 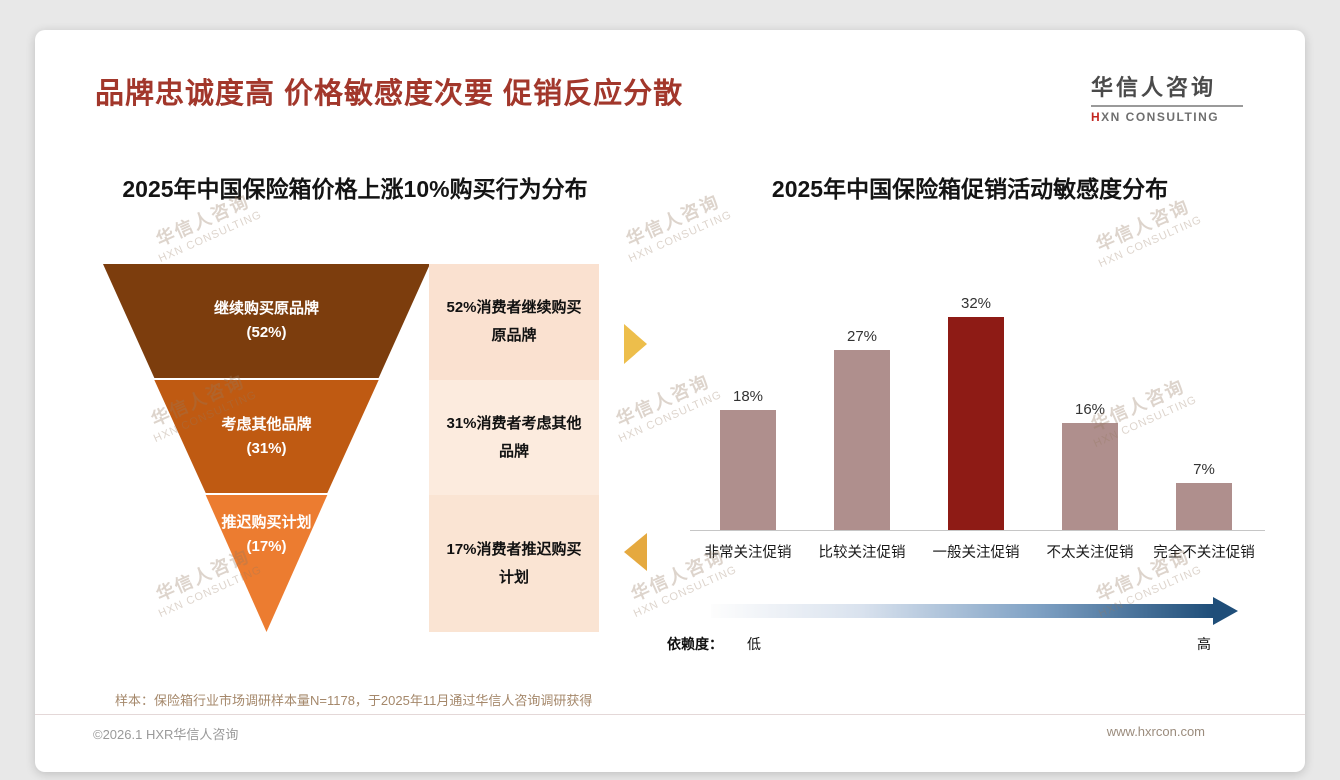 I want to click on funnel-stage-label: 继续购买原品牌, so click(x=266, y=308).